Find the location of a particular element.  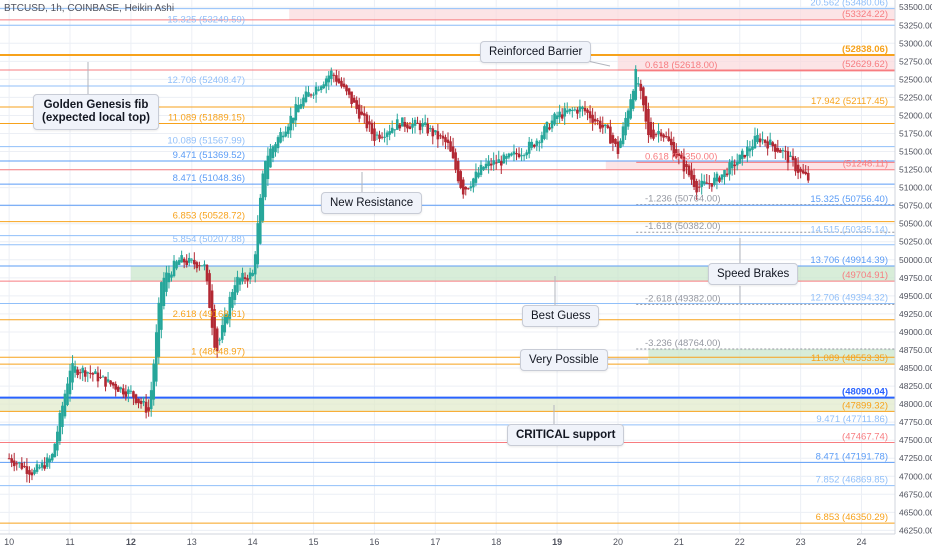

price-tick-label: 49750.00 is located at coordinates (915, 278).